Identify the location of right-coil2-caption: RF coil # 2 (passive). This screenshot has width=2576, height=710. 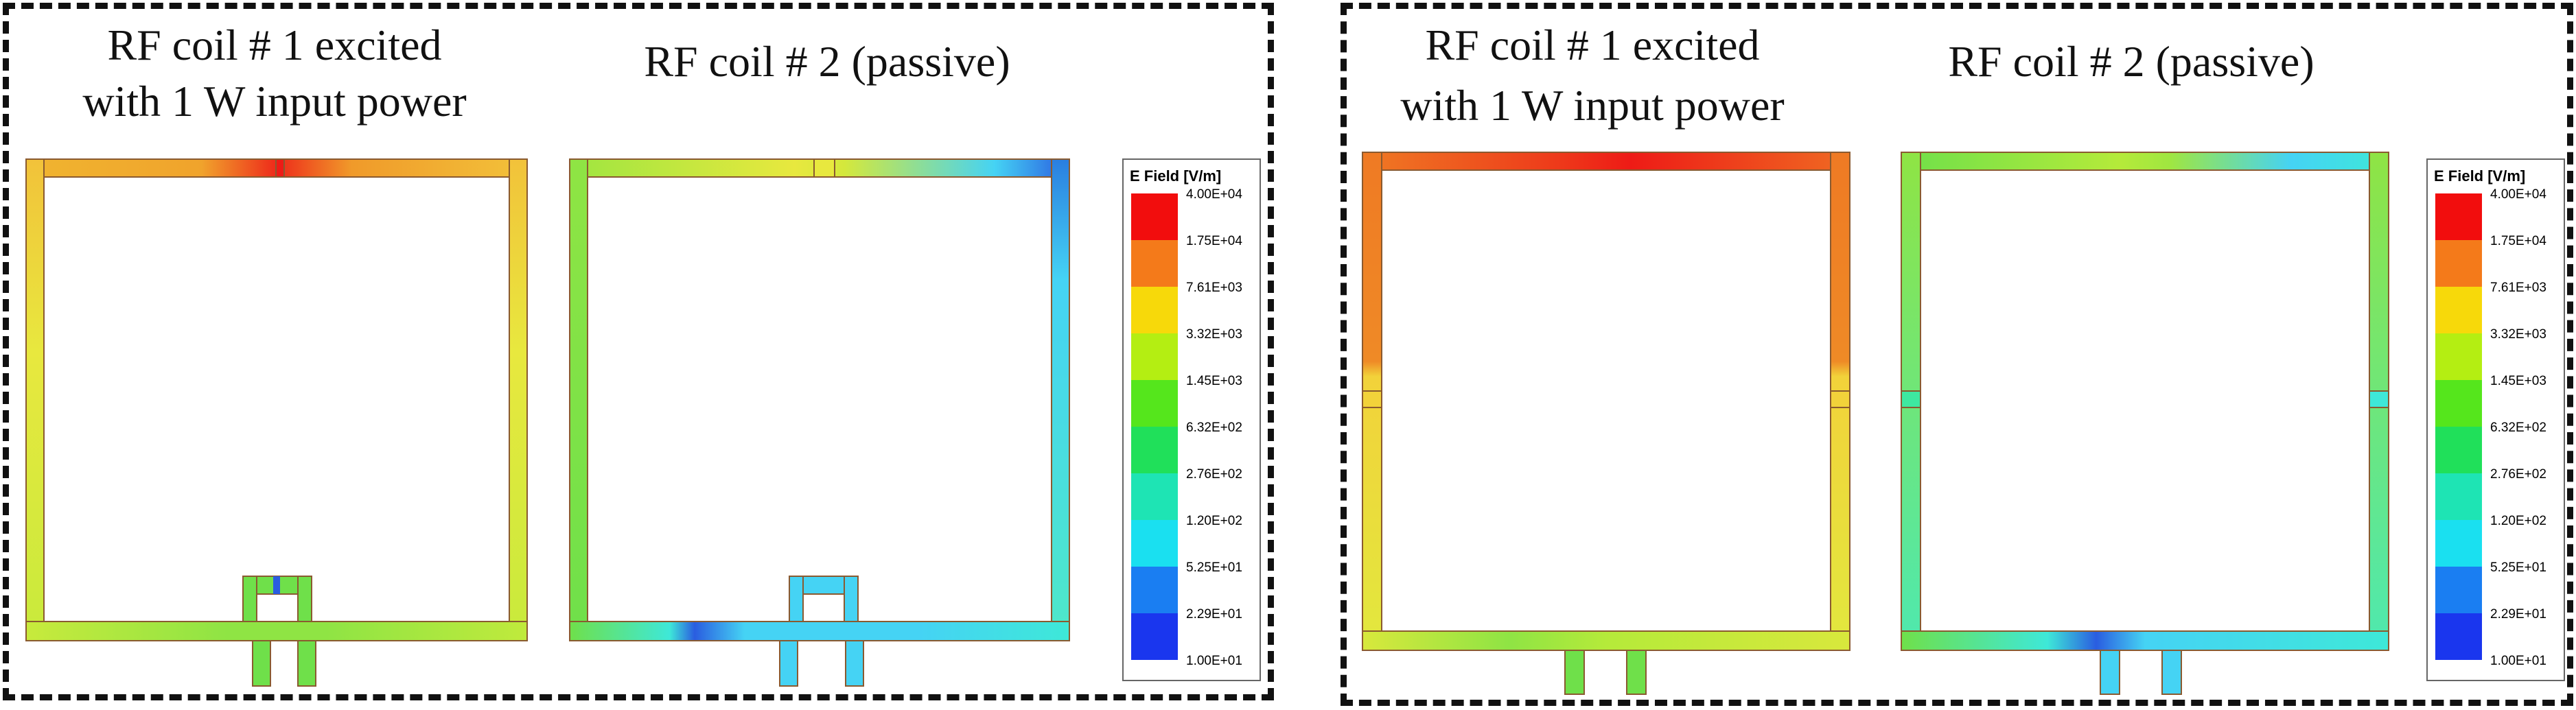
(2131, 61).